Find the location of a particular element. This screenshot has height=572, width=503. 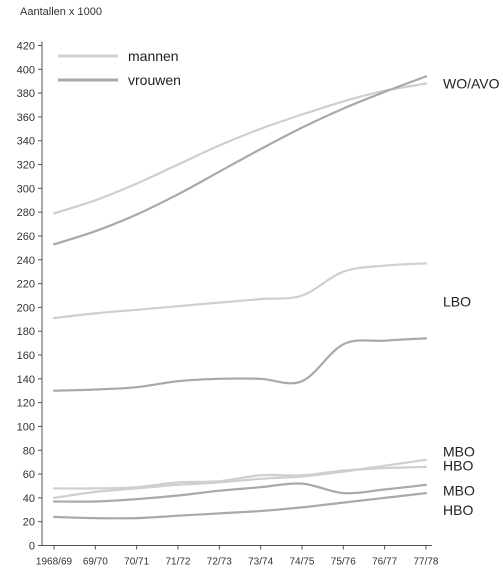

y-tick-label: 60 is located at coordinates (29, 475).